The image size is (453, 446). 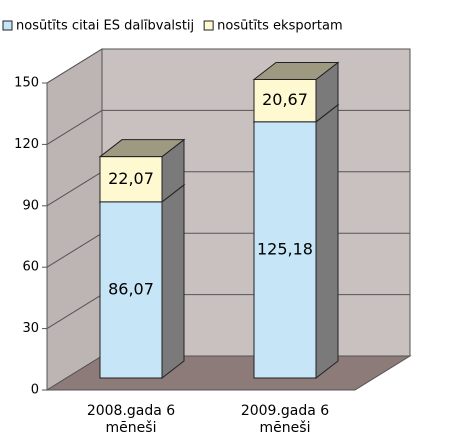 What do you see at coordinates (285, 419) in the screenshot?
I see `x-tick-label: 2009.gada 6 mēneši` at bounding box center [285, 419].